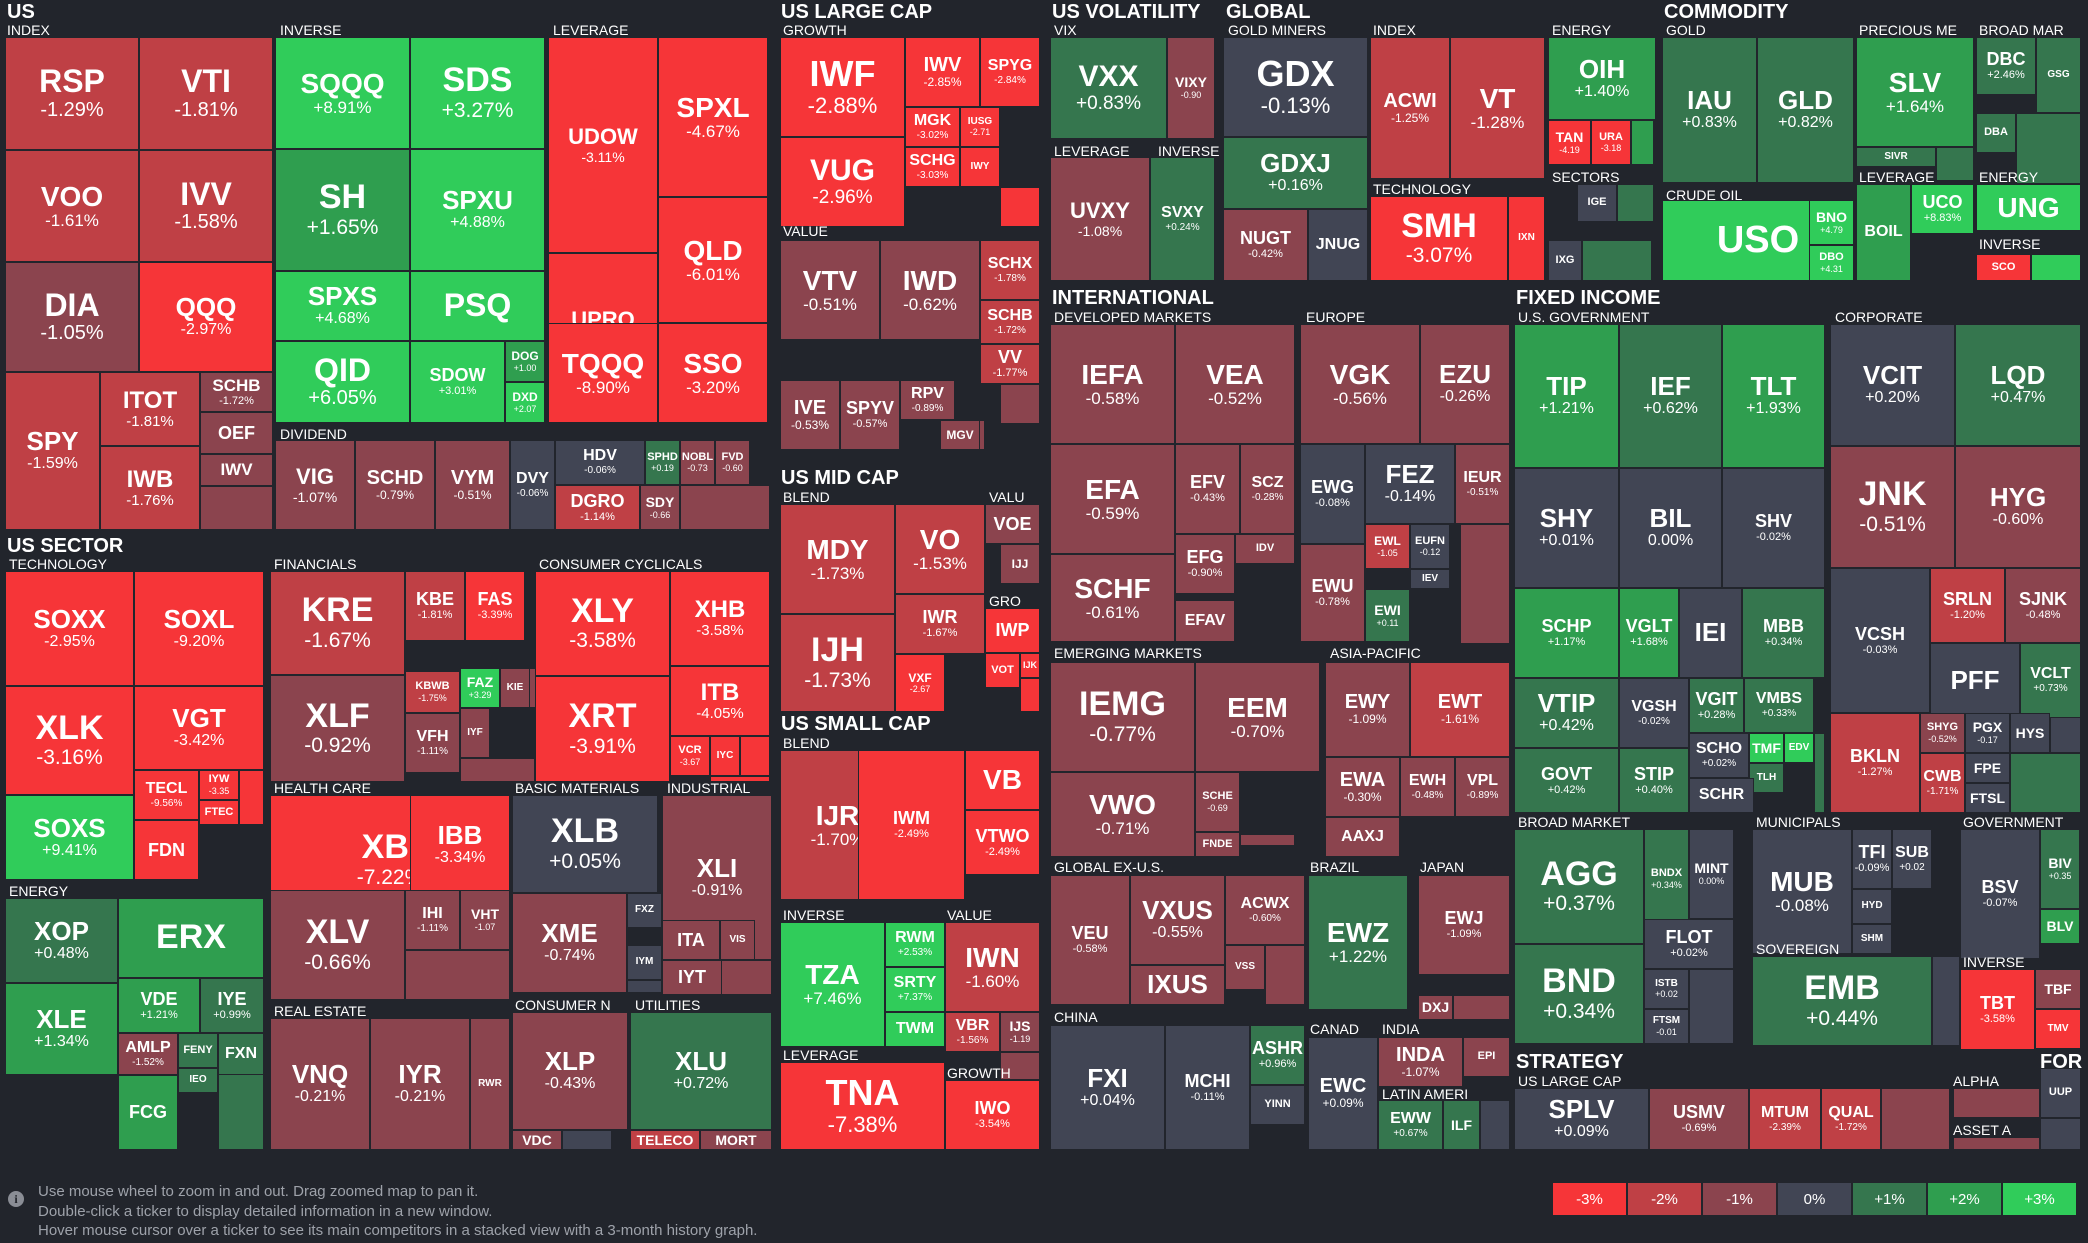  I want to click on ticker-tile-qld: QLD -6.01%, so click(713, 260).